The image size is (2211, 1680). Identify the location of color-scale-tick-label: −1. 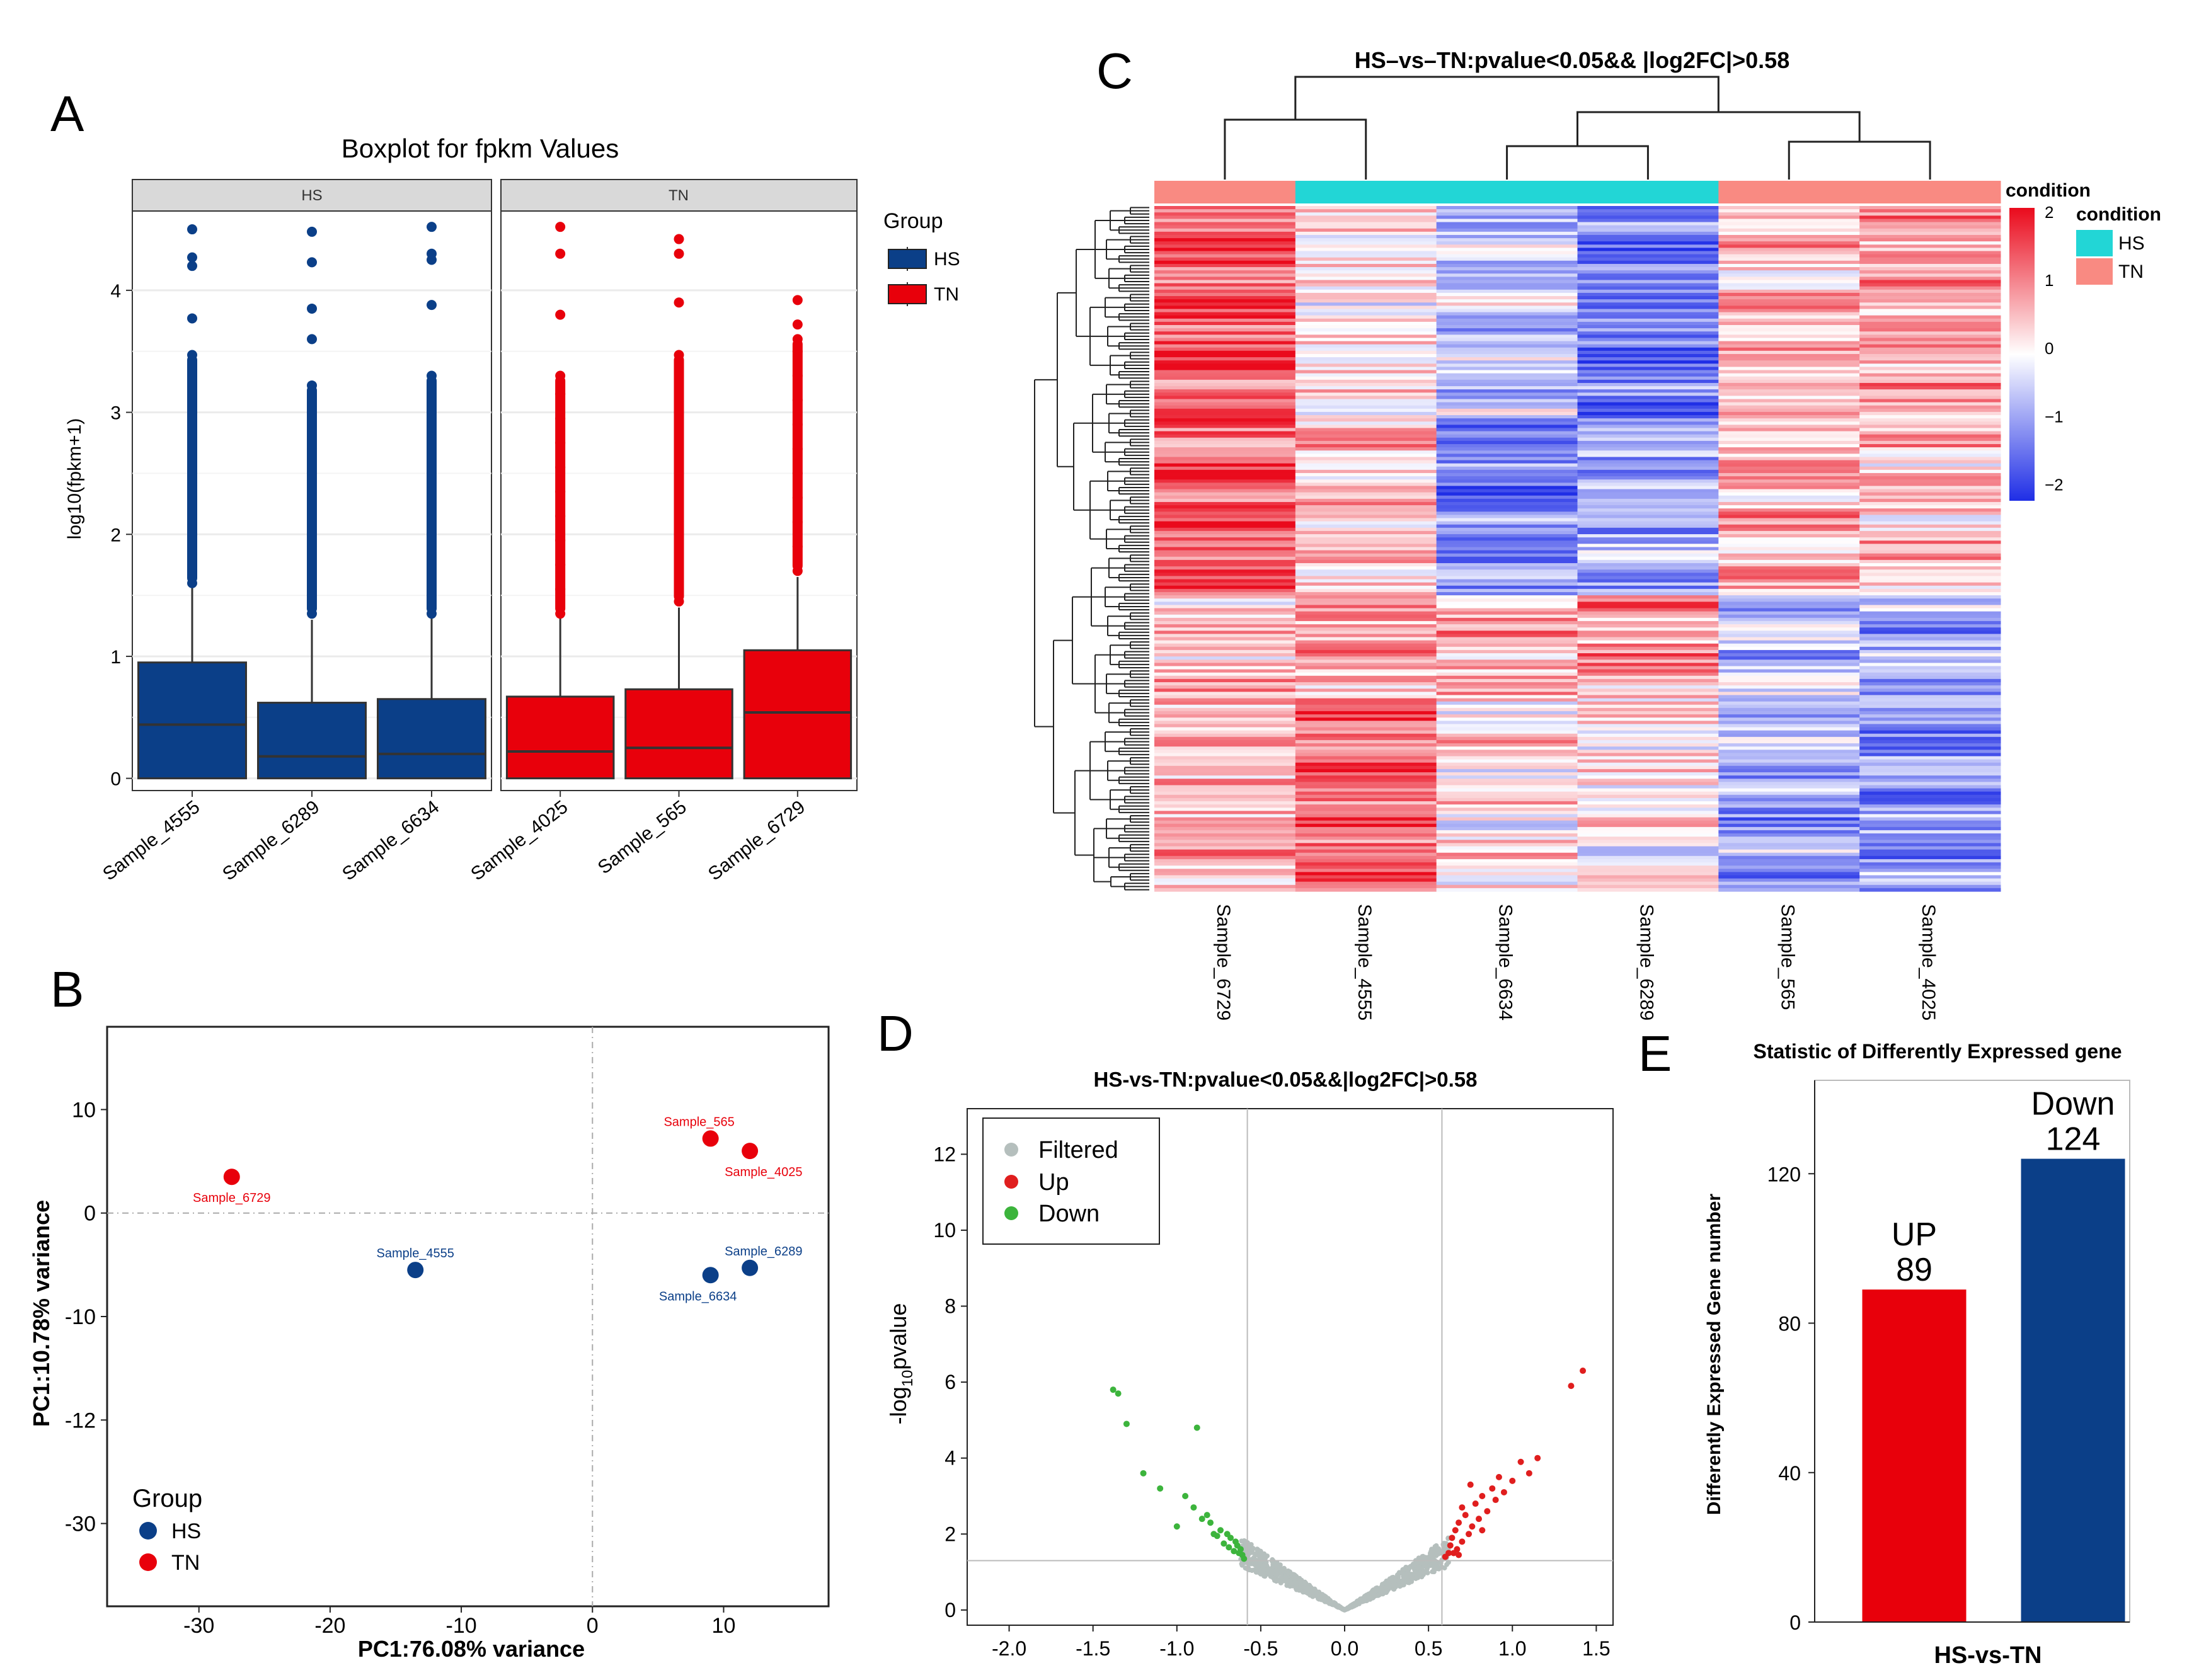
(2054, 416).